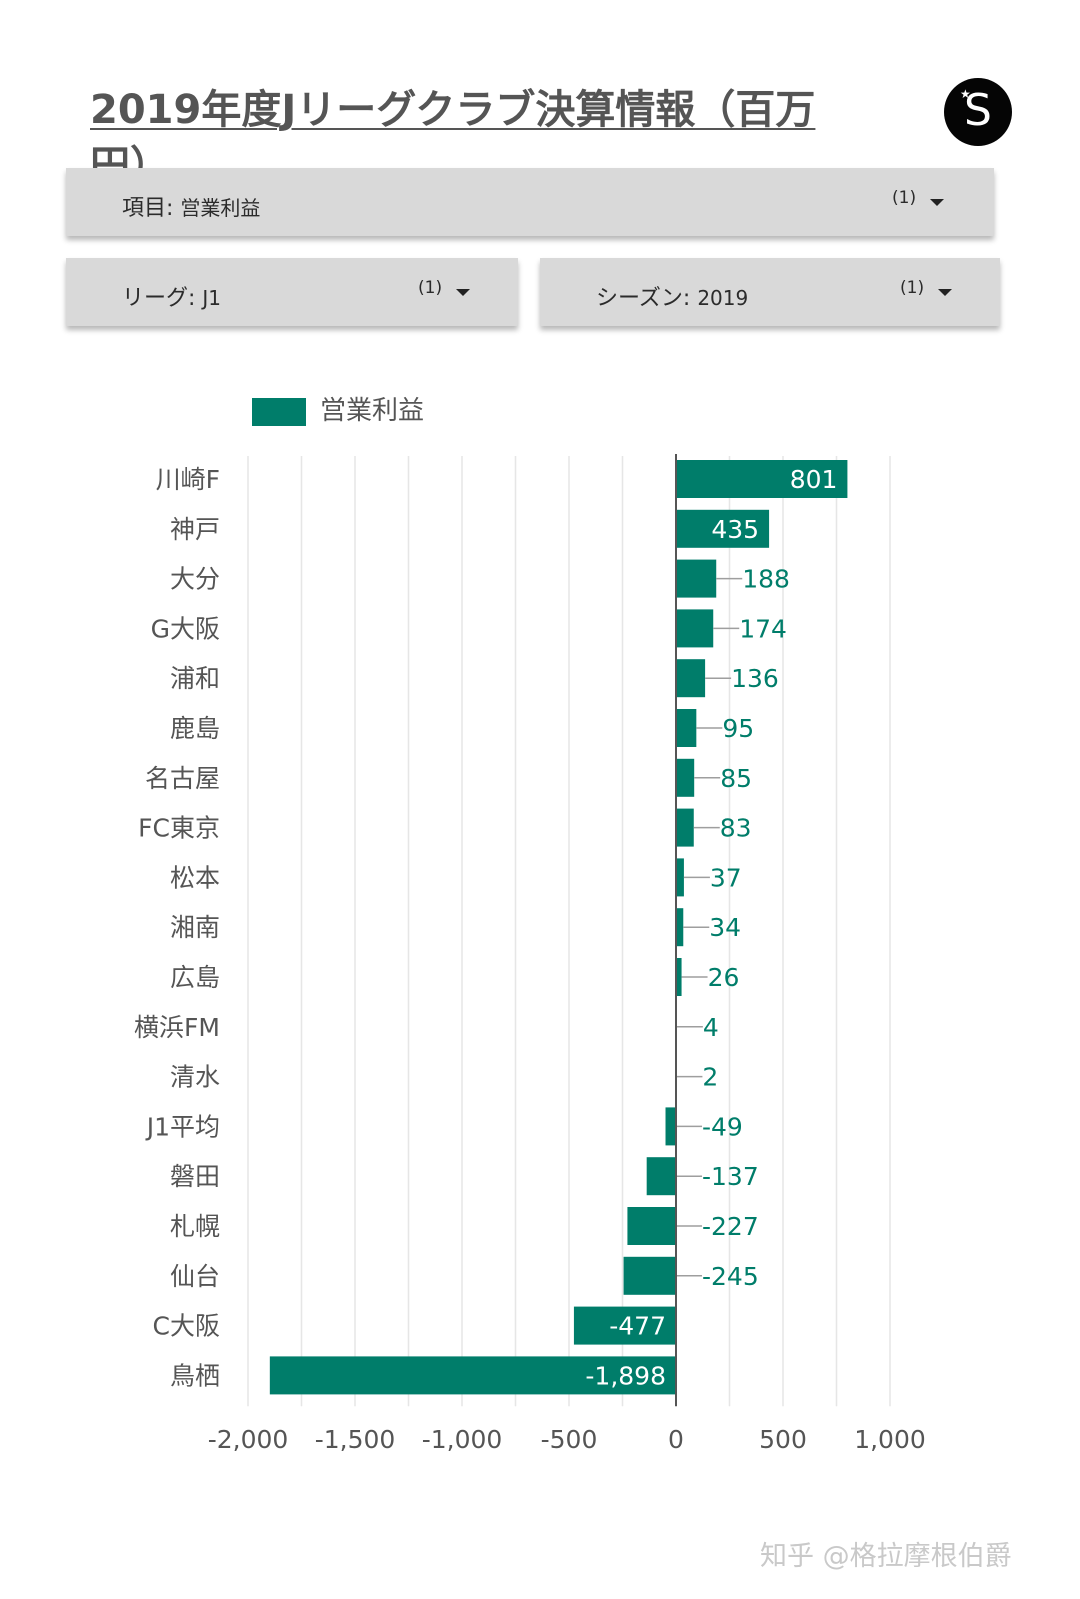 The height and width of the screenshot is (1599, 1080). Describe the element at coordinates (738, 728) in the screenshot. I see `data-label: 95` at that location.